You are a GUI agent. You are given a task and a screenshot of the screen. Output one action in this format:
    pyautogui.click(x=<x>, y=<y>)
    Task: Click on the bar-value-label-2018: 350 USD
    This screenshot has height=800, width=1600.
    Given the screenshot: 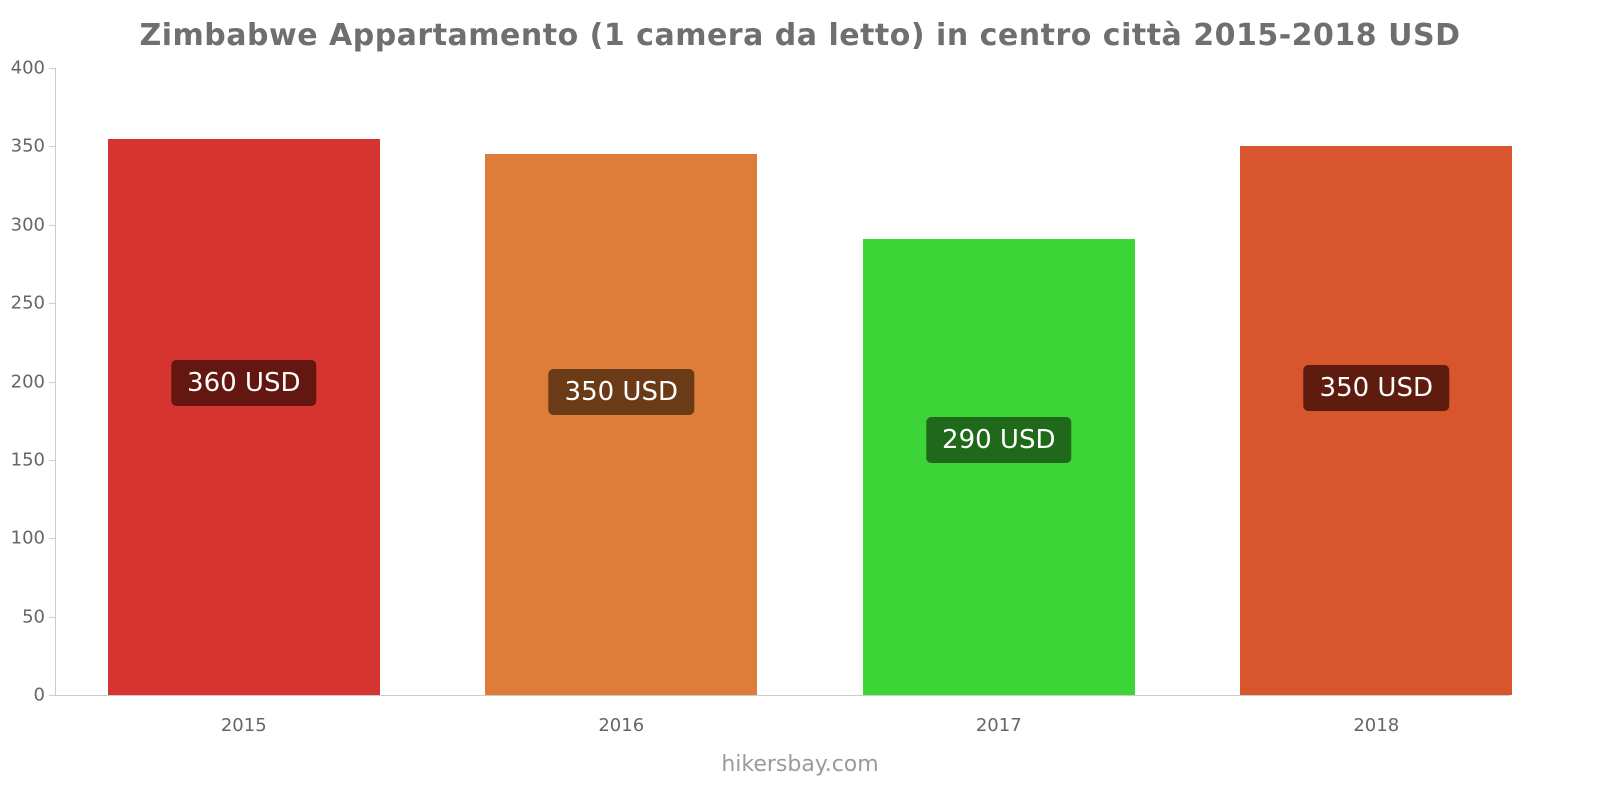 What is the action you would take?
    pyautogui.click(x=1376, y=387)
    